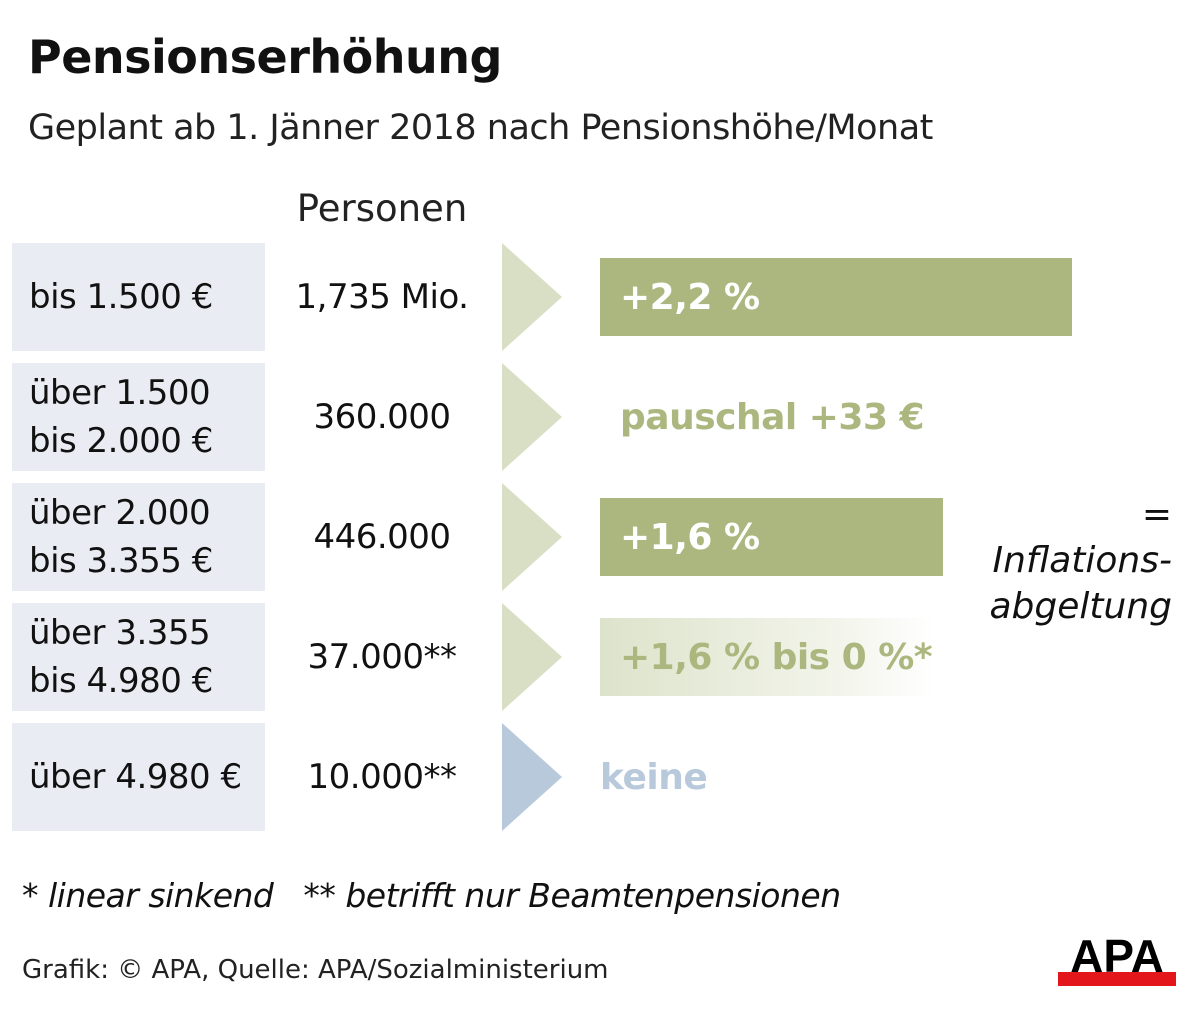 This screenshot has height=1010, width=1200. What do you see at coordinates (772, 417) in the screenshot?
I see `increase-label: pauschal +33 €` at bounding box center [772, 417].